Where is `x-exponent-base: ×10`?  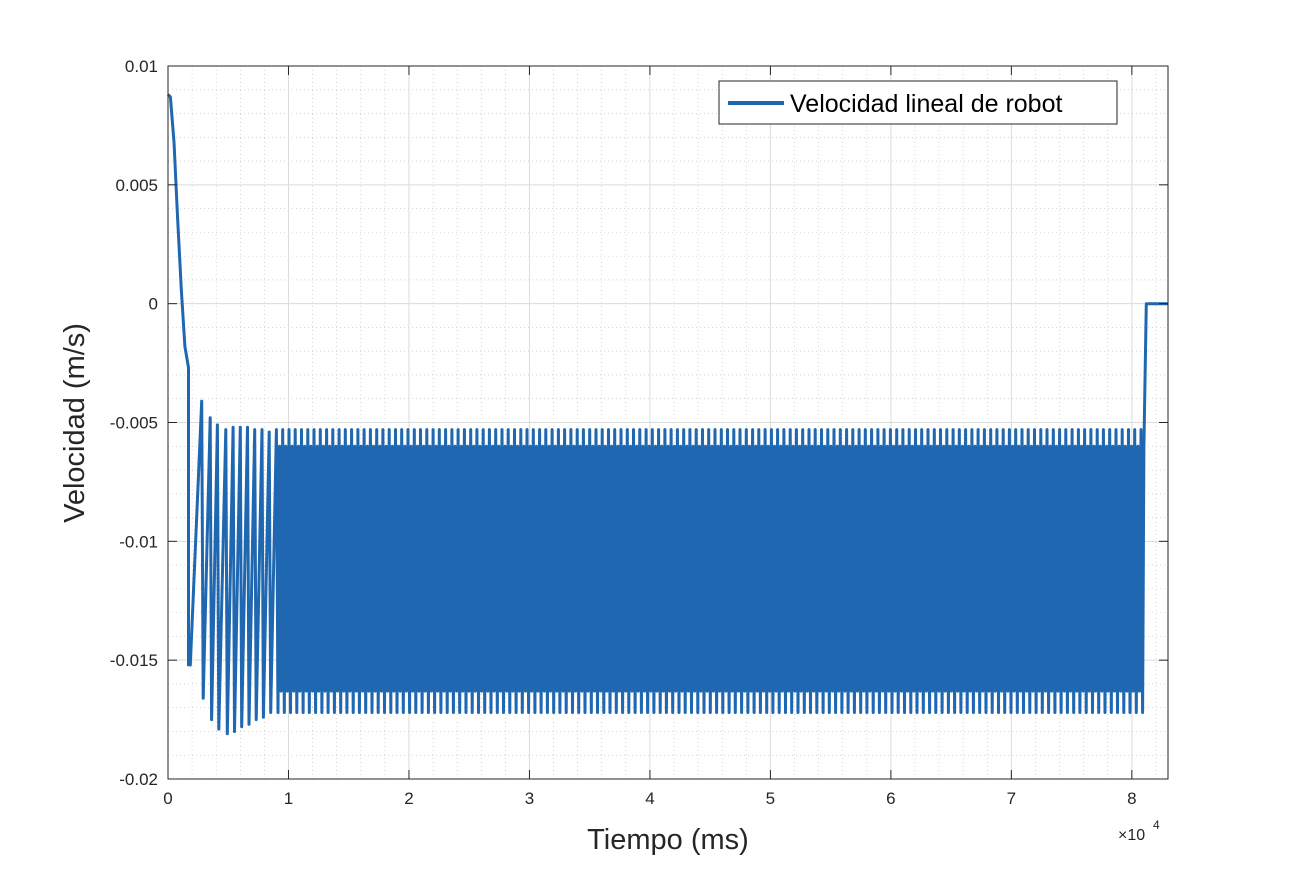 x-exponent-base: ×10 is located at coordinates (1131, 835).